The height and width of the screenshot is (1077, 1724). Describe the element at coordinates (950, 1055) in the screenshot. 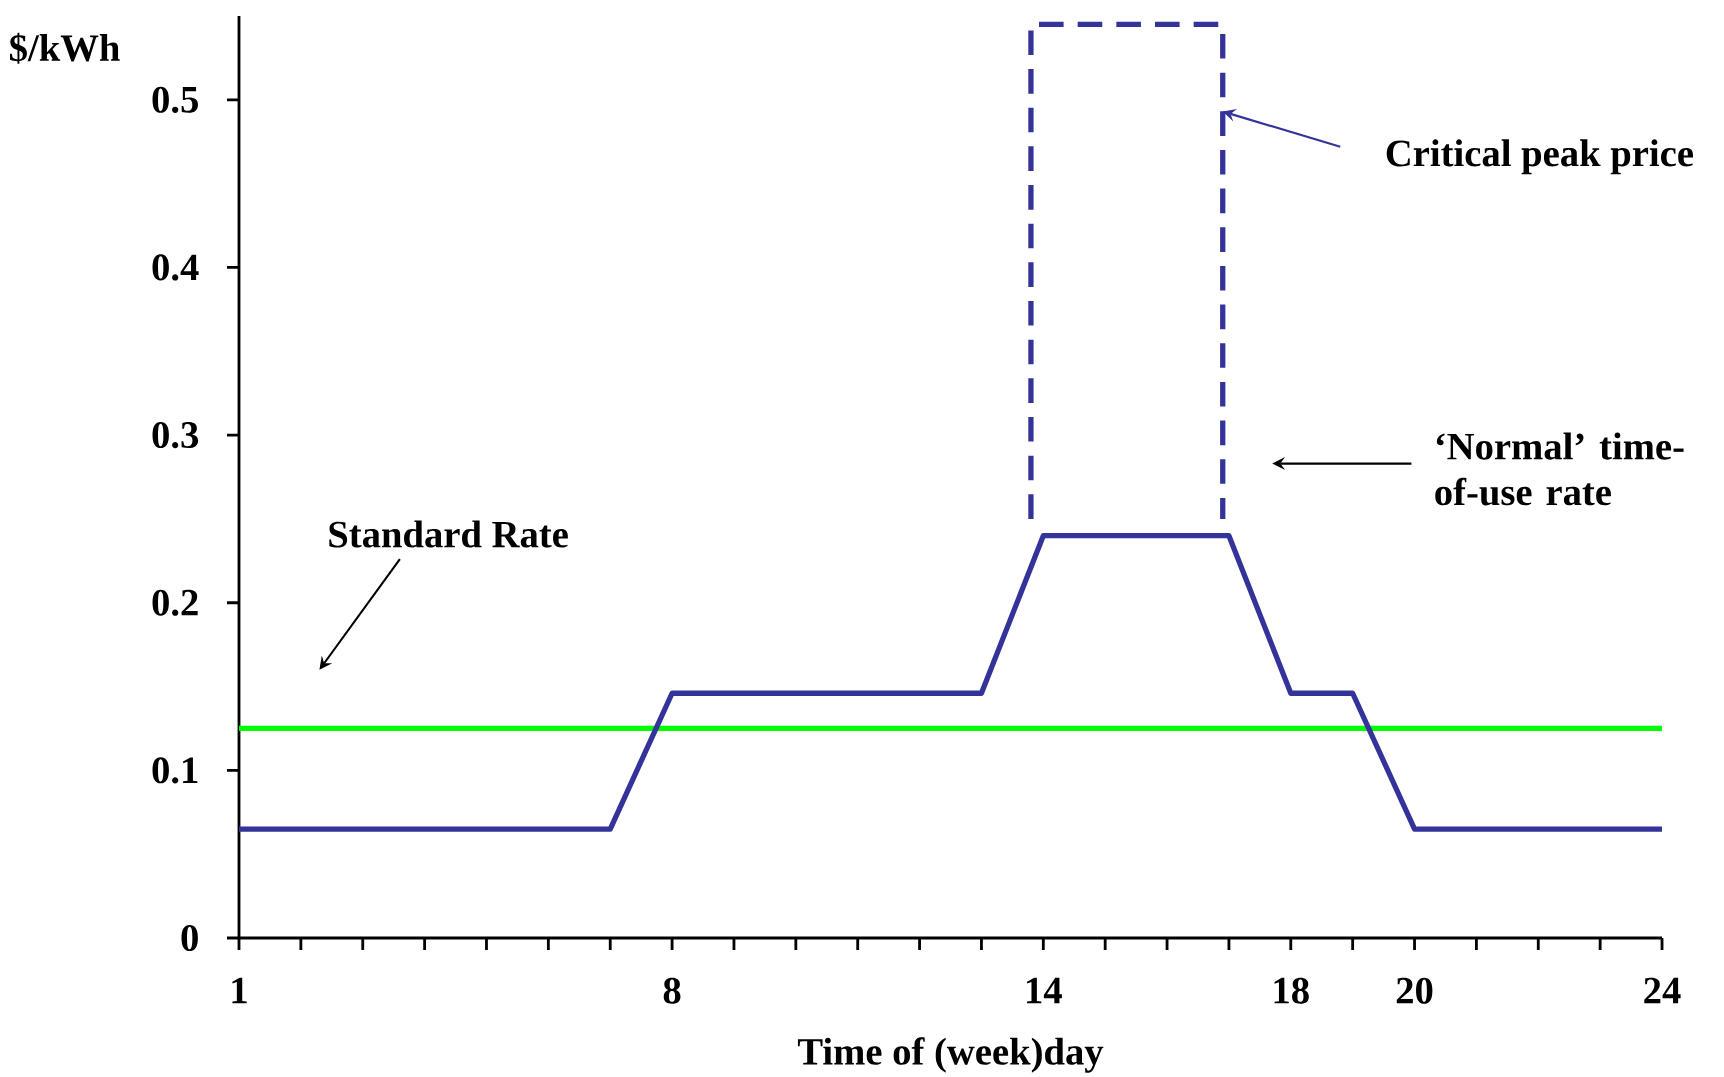

I see `x-axis-title: Time of (week)day` at that location.